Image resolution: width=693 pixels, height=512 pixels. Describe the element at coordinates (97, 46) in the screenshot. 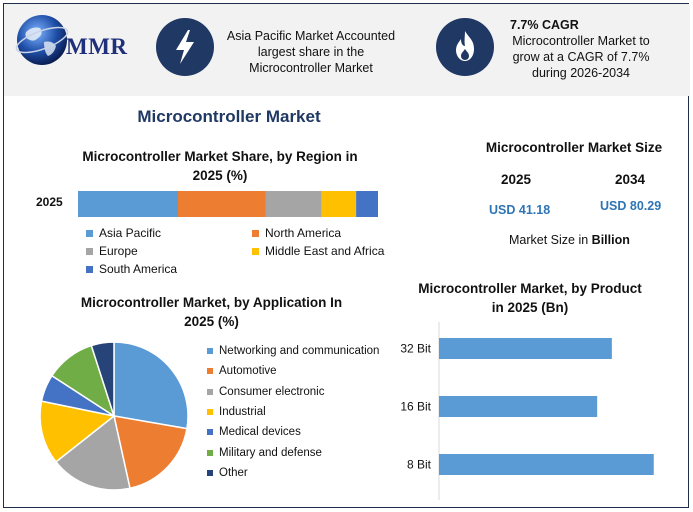

I see `logo-text: MMR` at that location.